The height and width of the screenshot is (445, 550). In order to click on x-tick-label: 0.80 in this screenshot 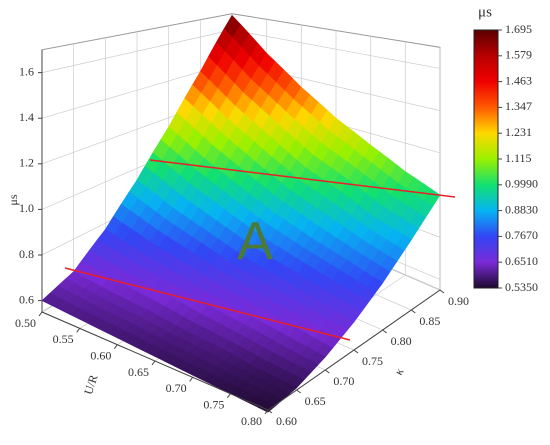, I will do `click(251, 421)`.